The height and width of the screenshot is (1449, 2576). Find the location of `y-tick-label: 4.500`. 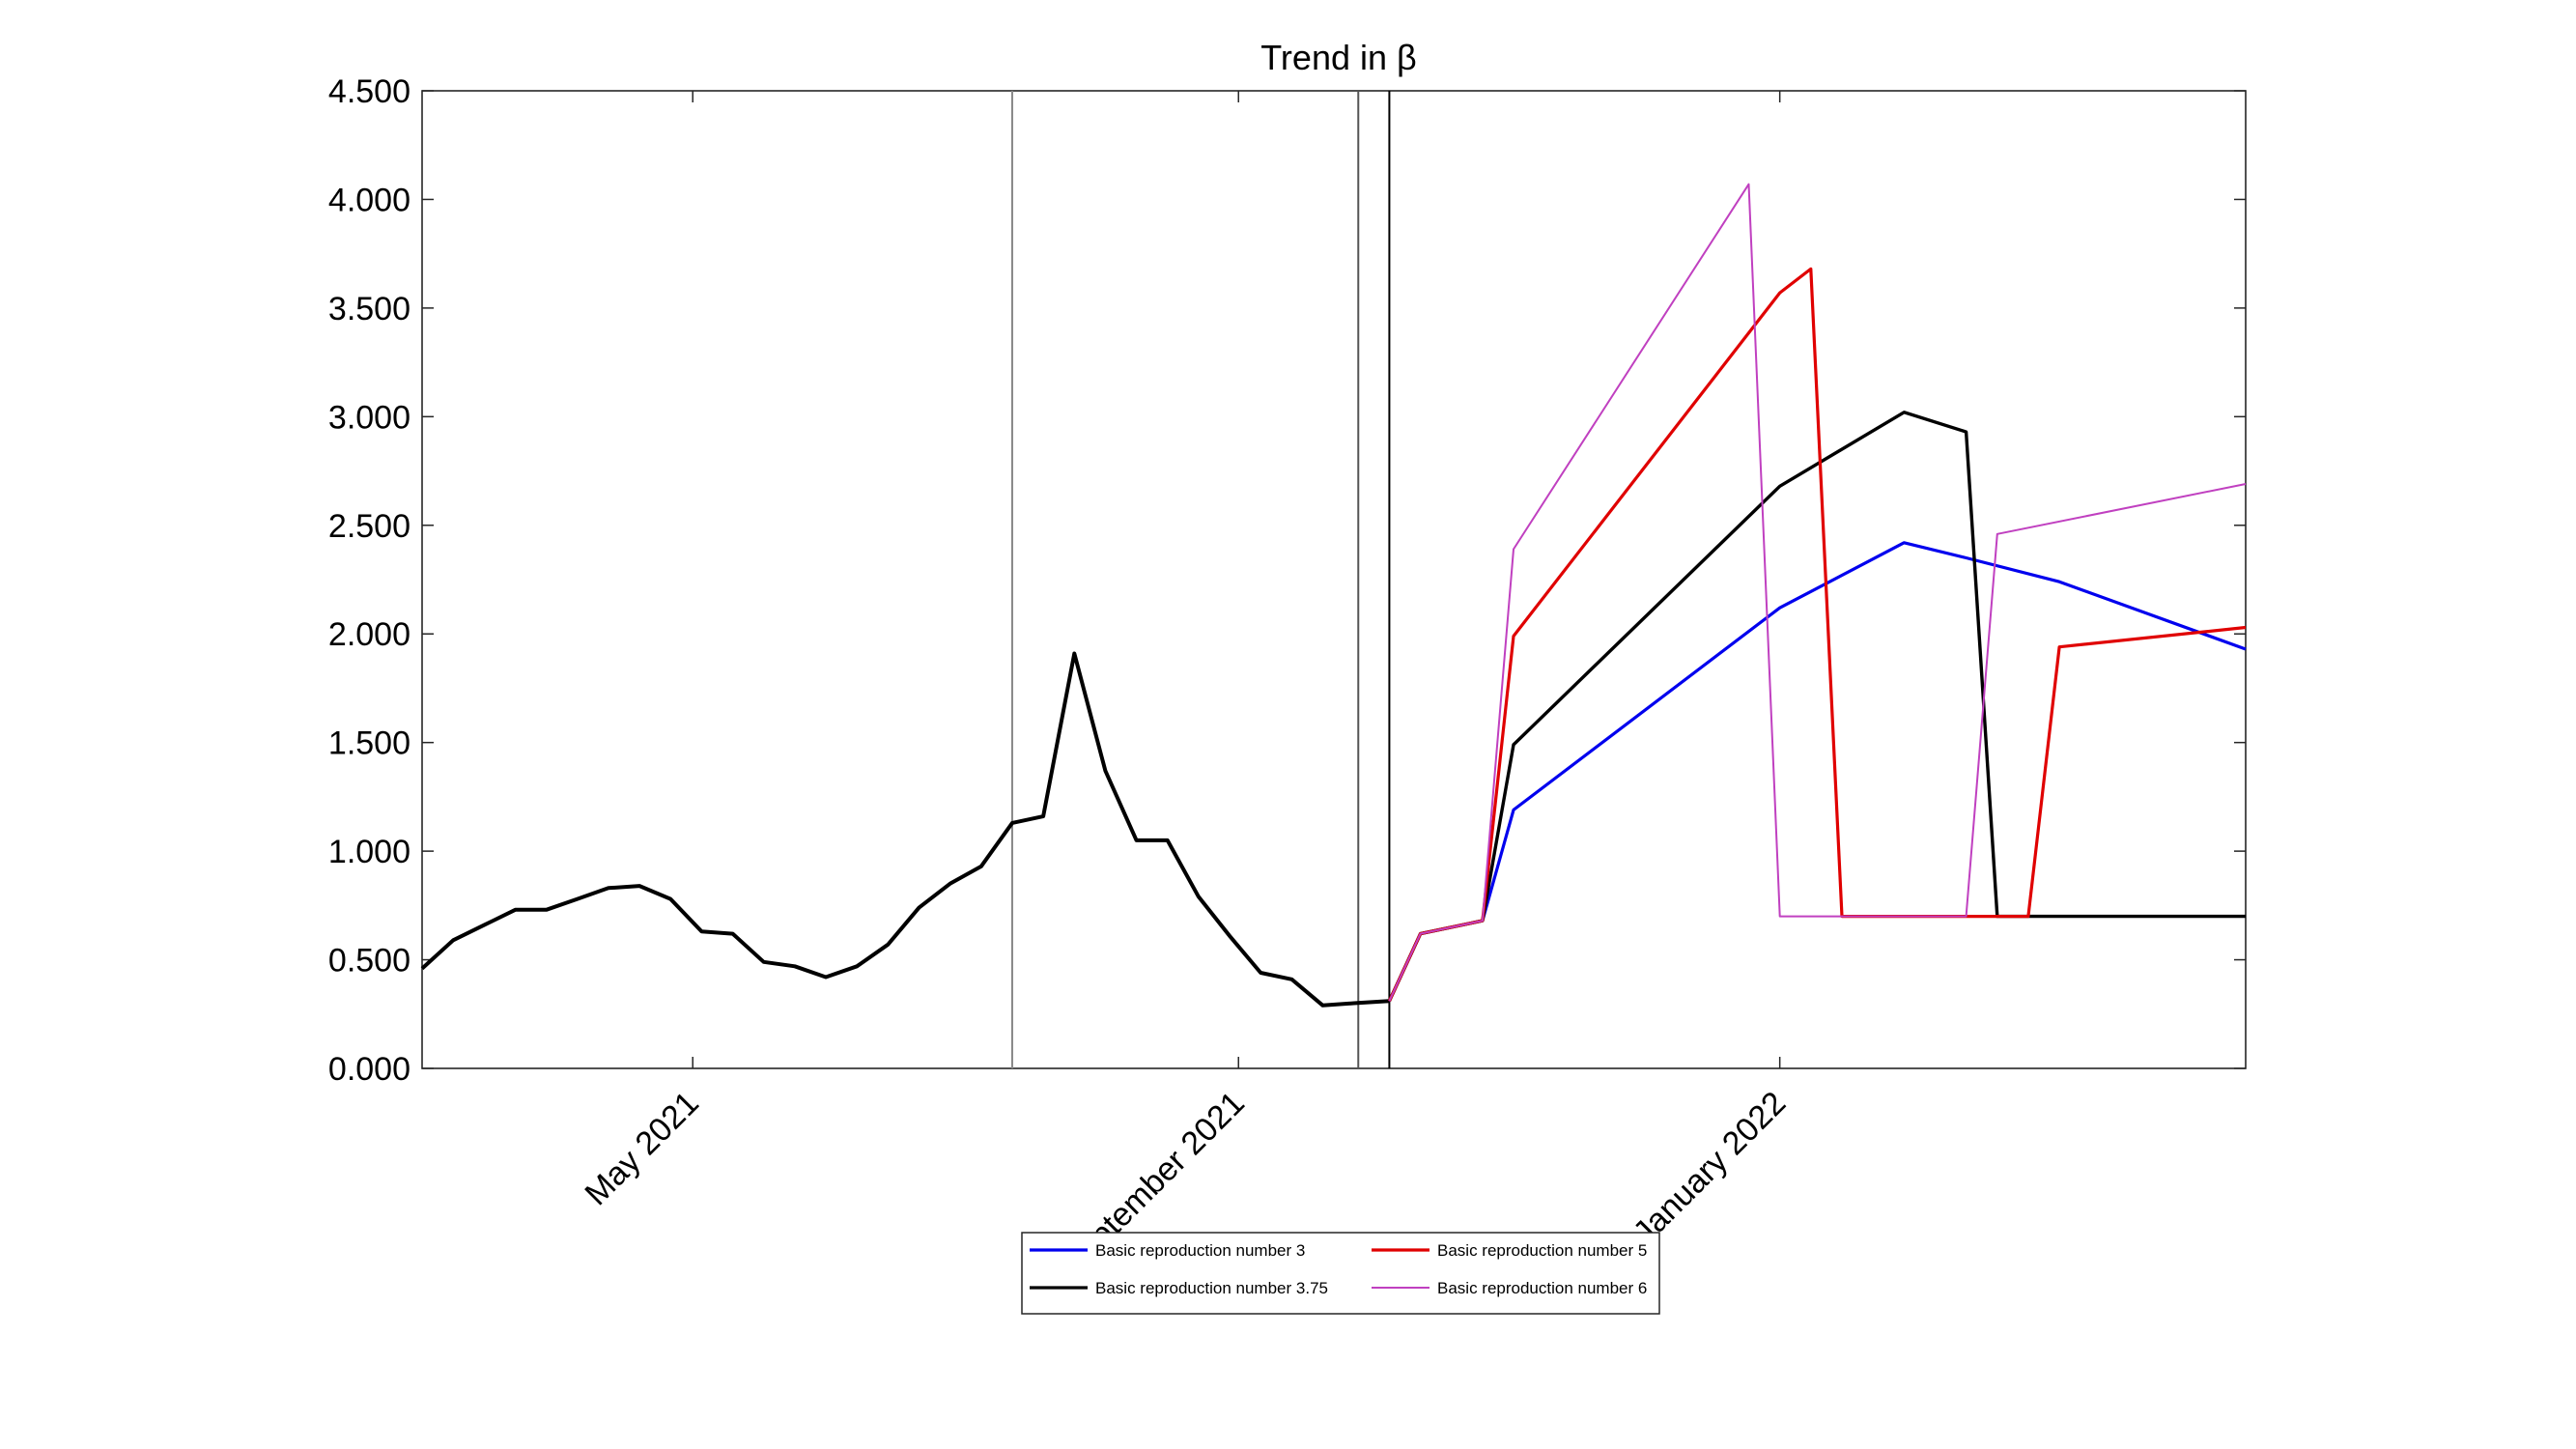

y-tick-label: 4.500 is located at coordinates (369, 91).